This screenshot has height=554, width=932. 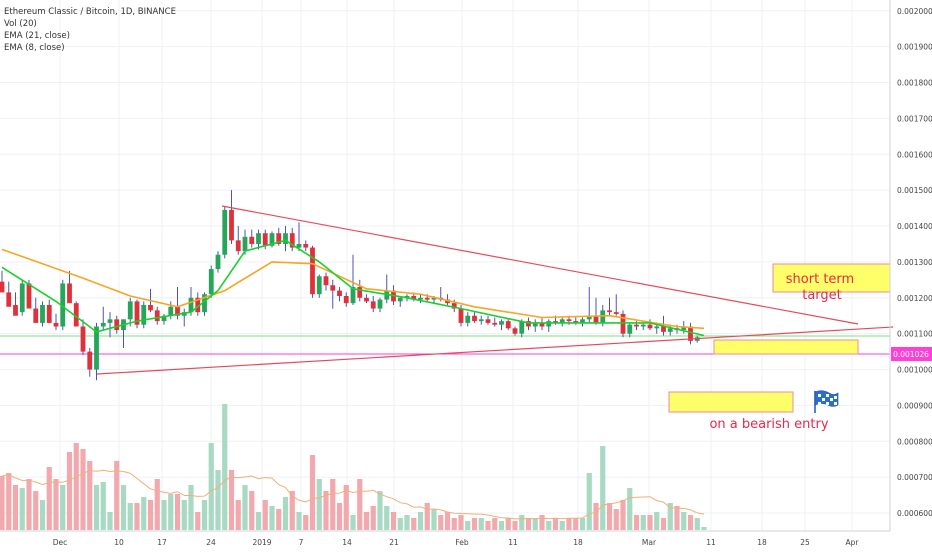 I want to click on target-label-line1: short term, so click(x=820, y=279).